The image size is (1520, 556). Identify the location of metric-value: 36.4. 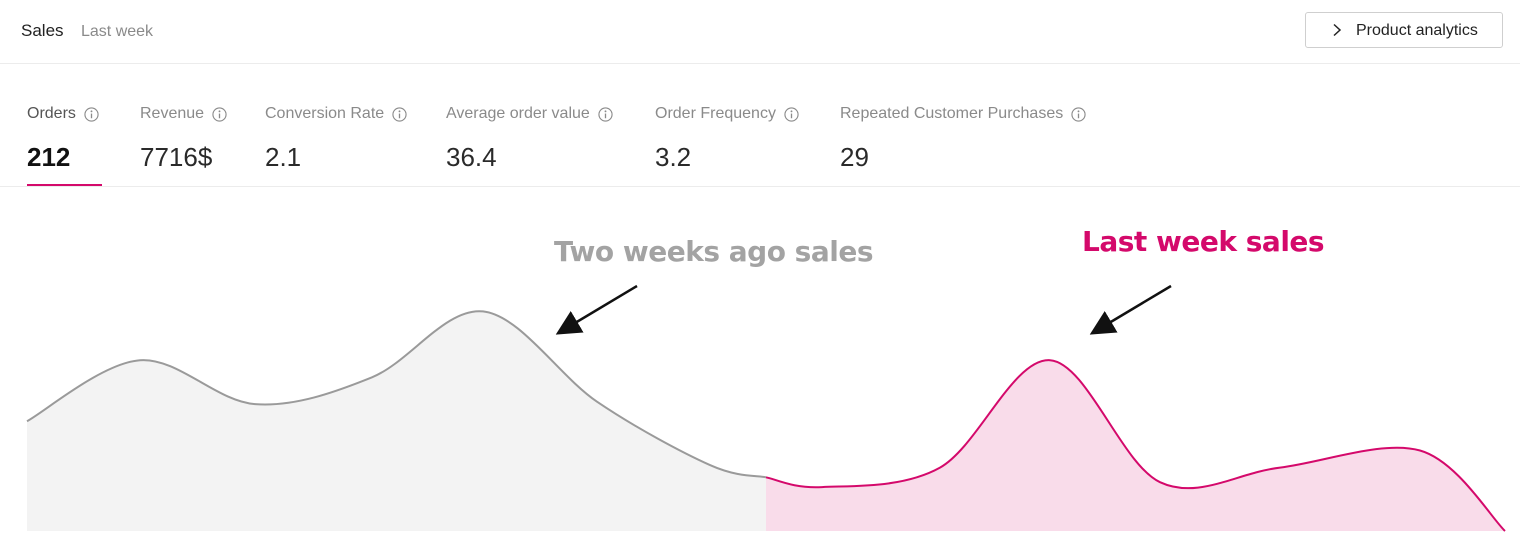
(471, 157).